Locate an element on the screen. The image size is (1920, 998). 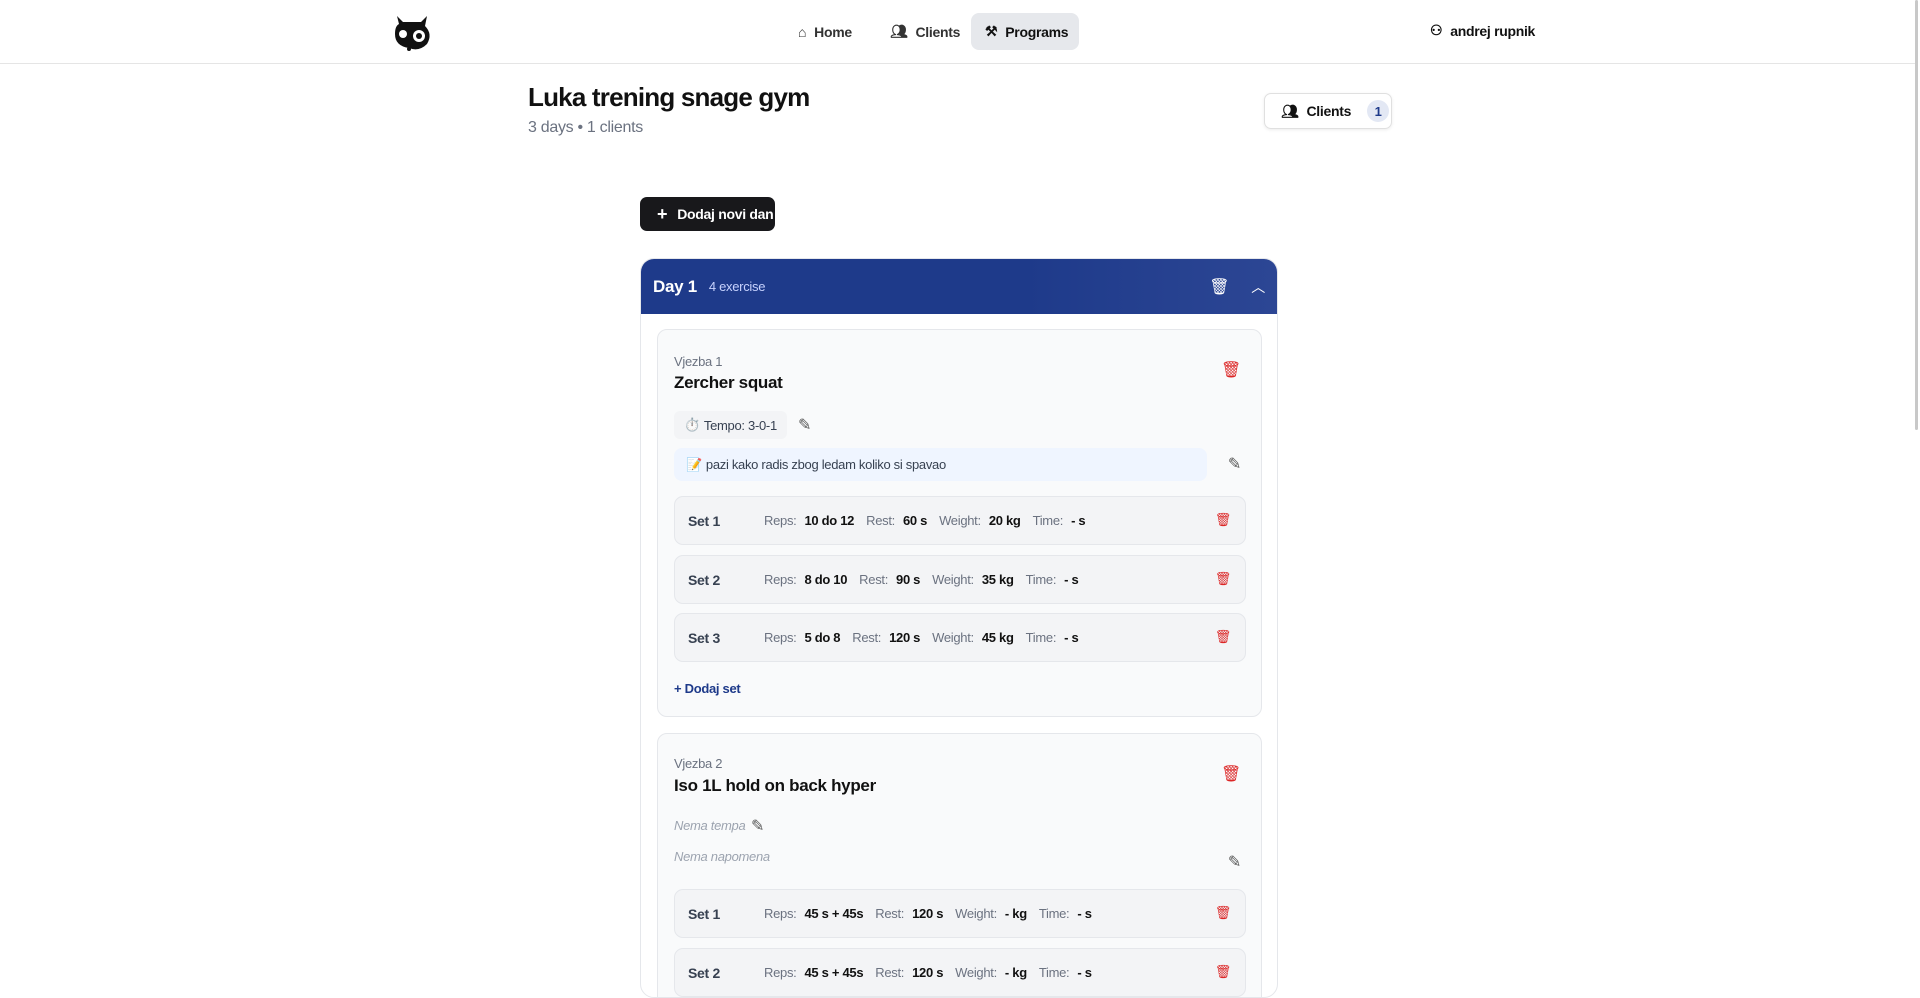
note-icon: 📝 is located at coordinates (694, 464).